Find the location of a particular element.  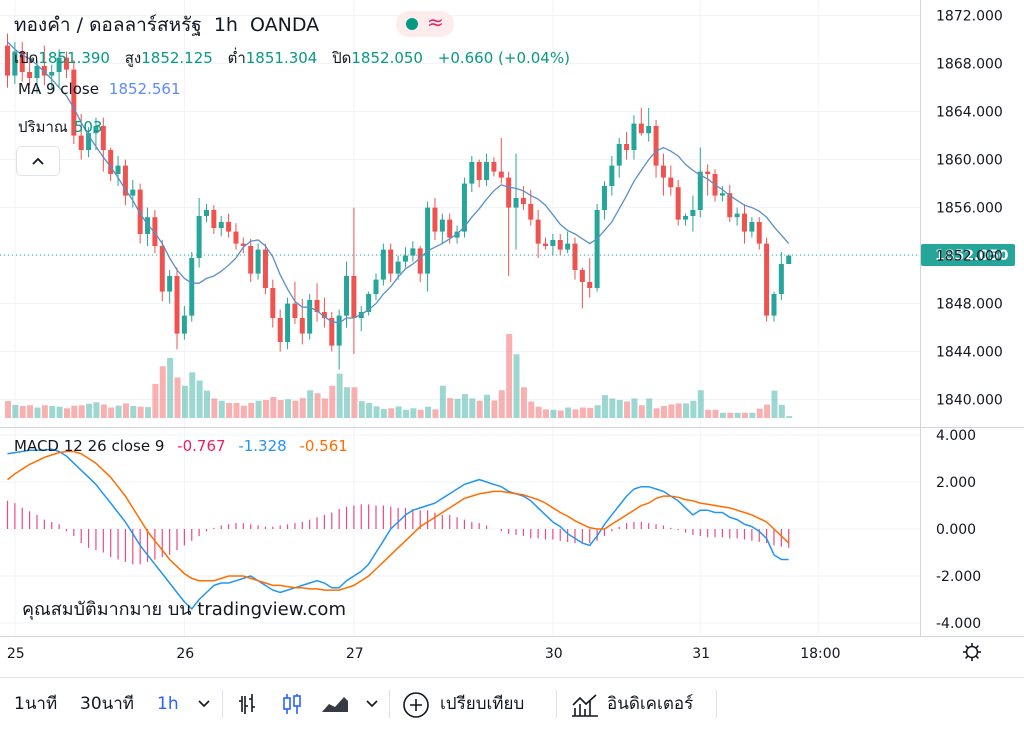

indicators-button: อินดิเคเตอร์ is located at coordinates (650, 704).